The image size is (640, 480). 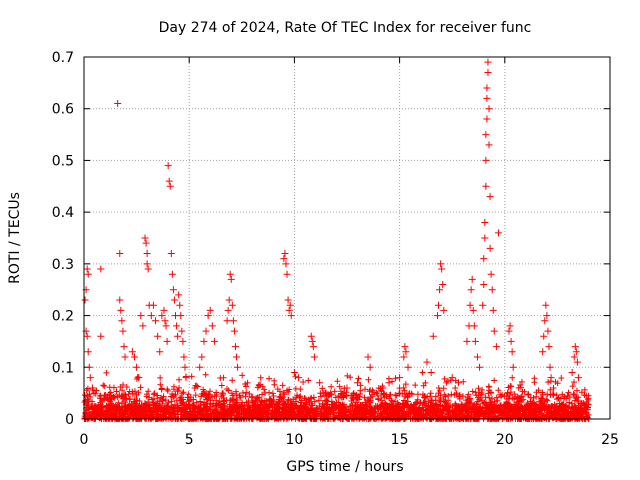 I want to click on x-axis-label: GPS time / hours, so click(x=344, y=467).